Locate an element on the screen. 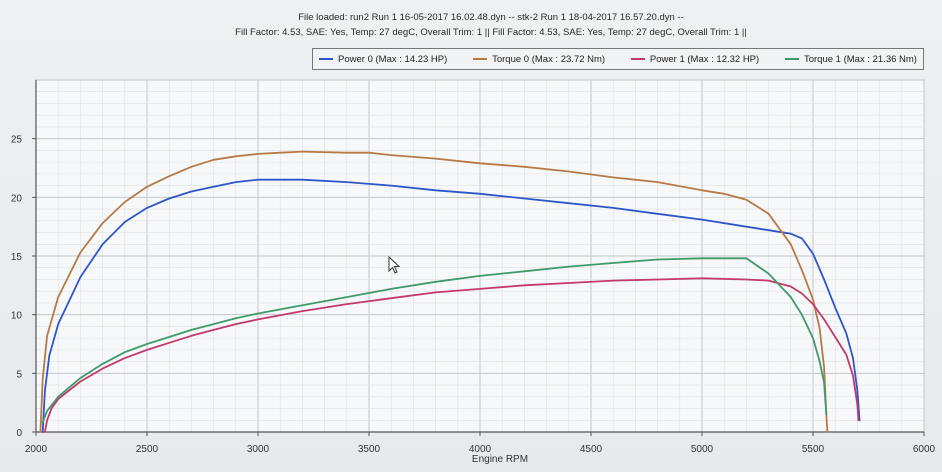 Image resolution: width=942 pixels, height=472 pixels. x-tick-label: 5500 is located at coordinates (813, 449).